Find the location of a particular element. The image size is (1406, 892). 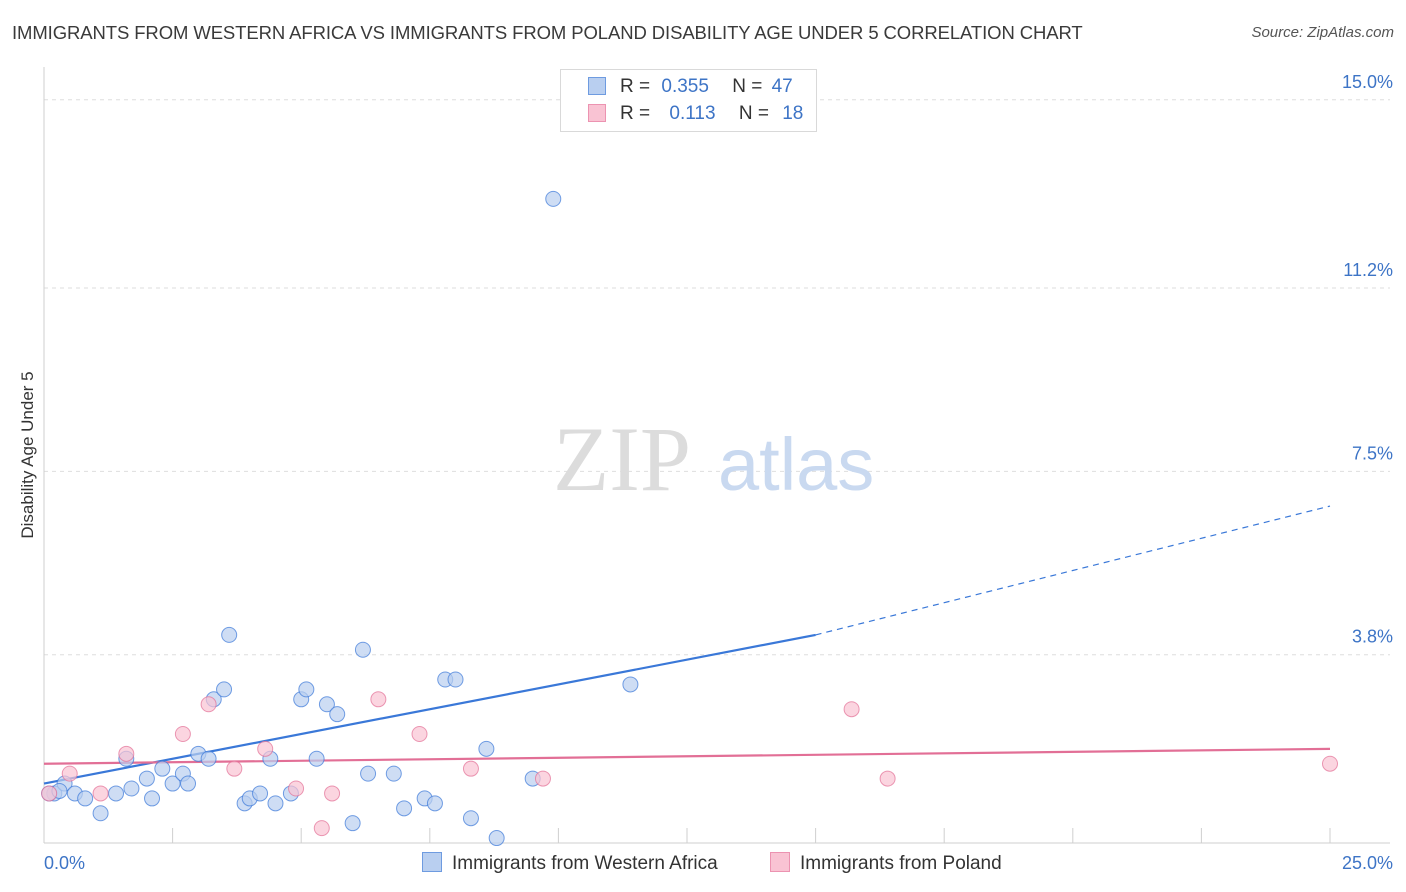

series-swatch-blue is located at coordinates (432, 862).